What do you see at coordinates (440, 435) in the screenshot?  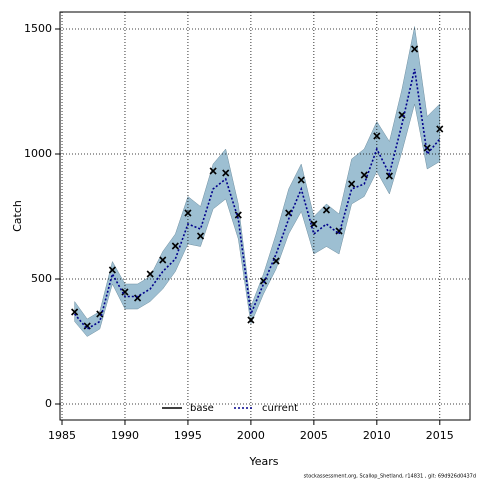 I see `x-tick-label: 2015` at bounding box center [440, 435].